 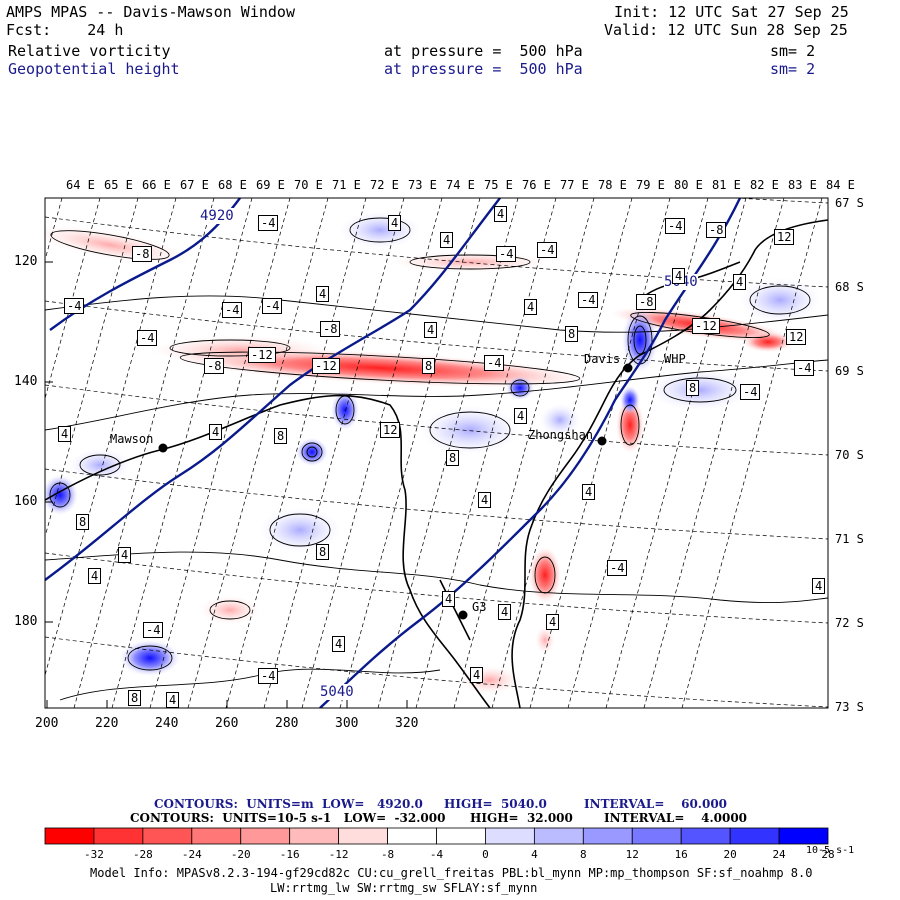 I want to click on valid-time: Valid: 12 UTC Sun 28 Sep 25, so click(x=726, y=30).